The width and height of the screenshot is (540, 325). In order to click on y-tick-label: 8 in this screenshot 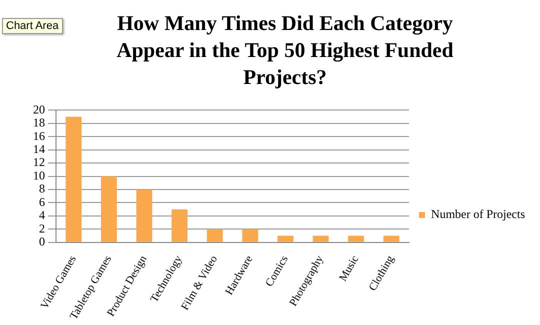, I will do `click(42, 189)`.